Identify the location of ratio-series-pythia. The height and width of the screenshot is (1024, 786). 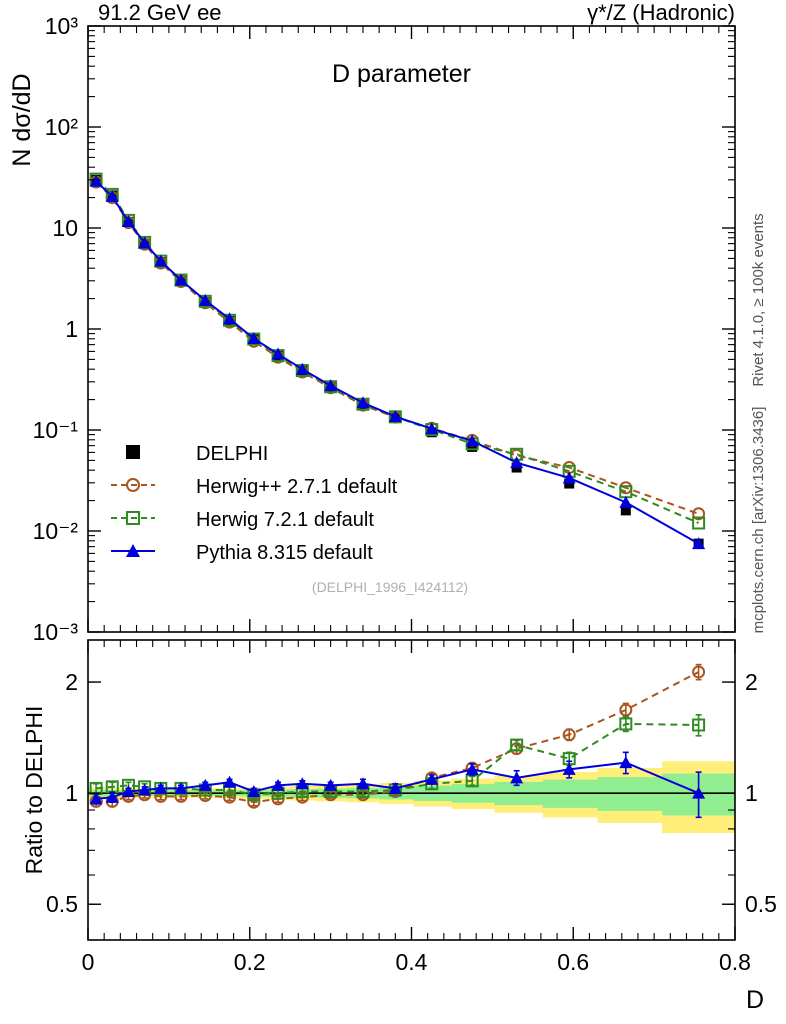
(397, 785).